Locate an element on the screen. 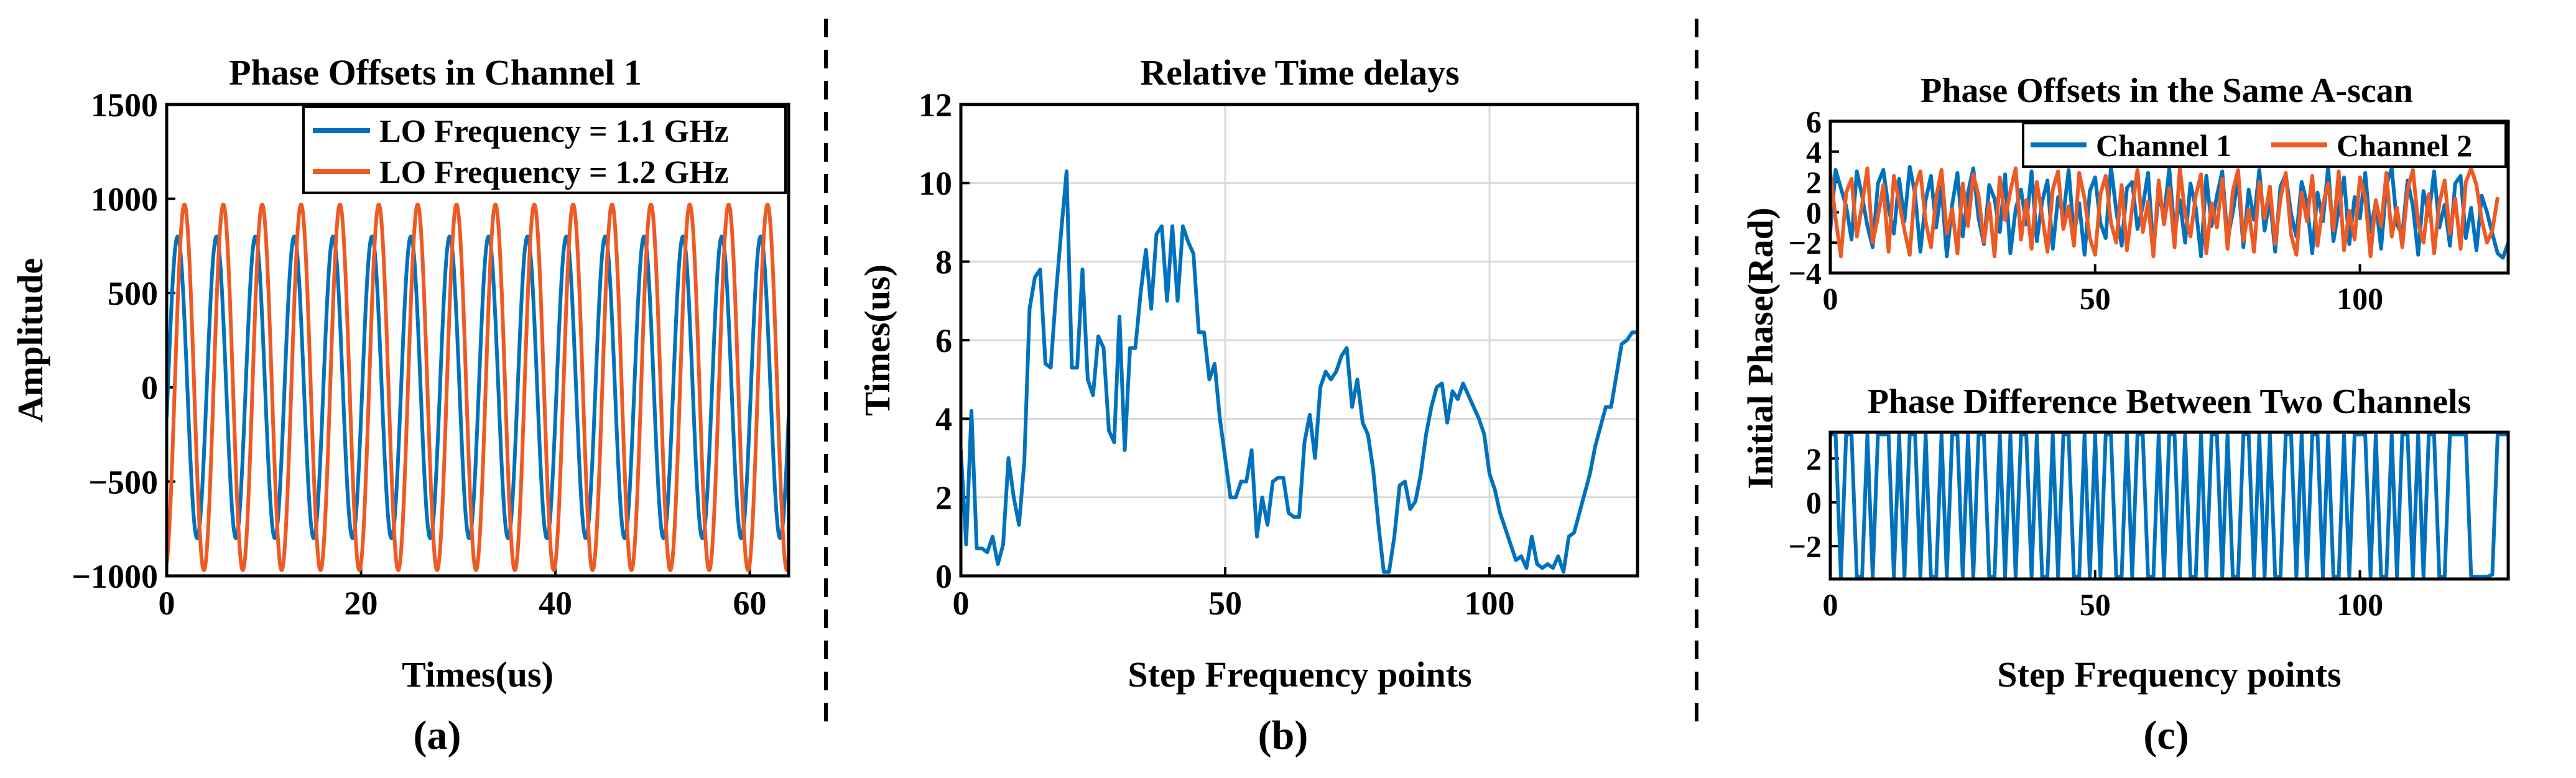 This screenshot has width=2576, height=778. plot-b-lines is located at coordinates (1300, 371).